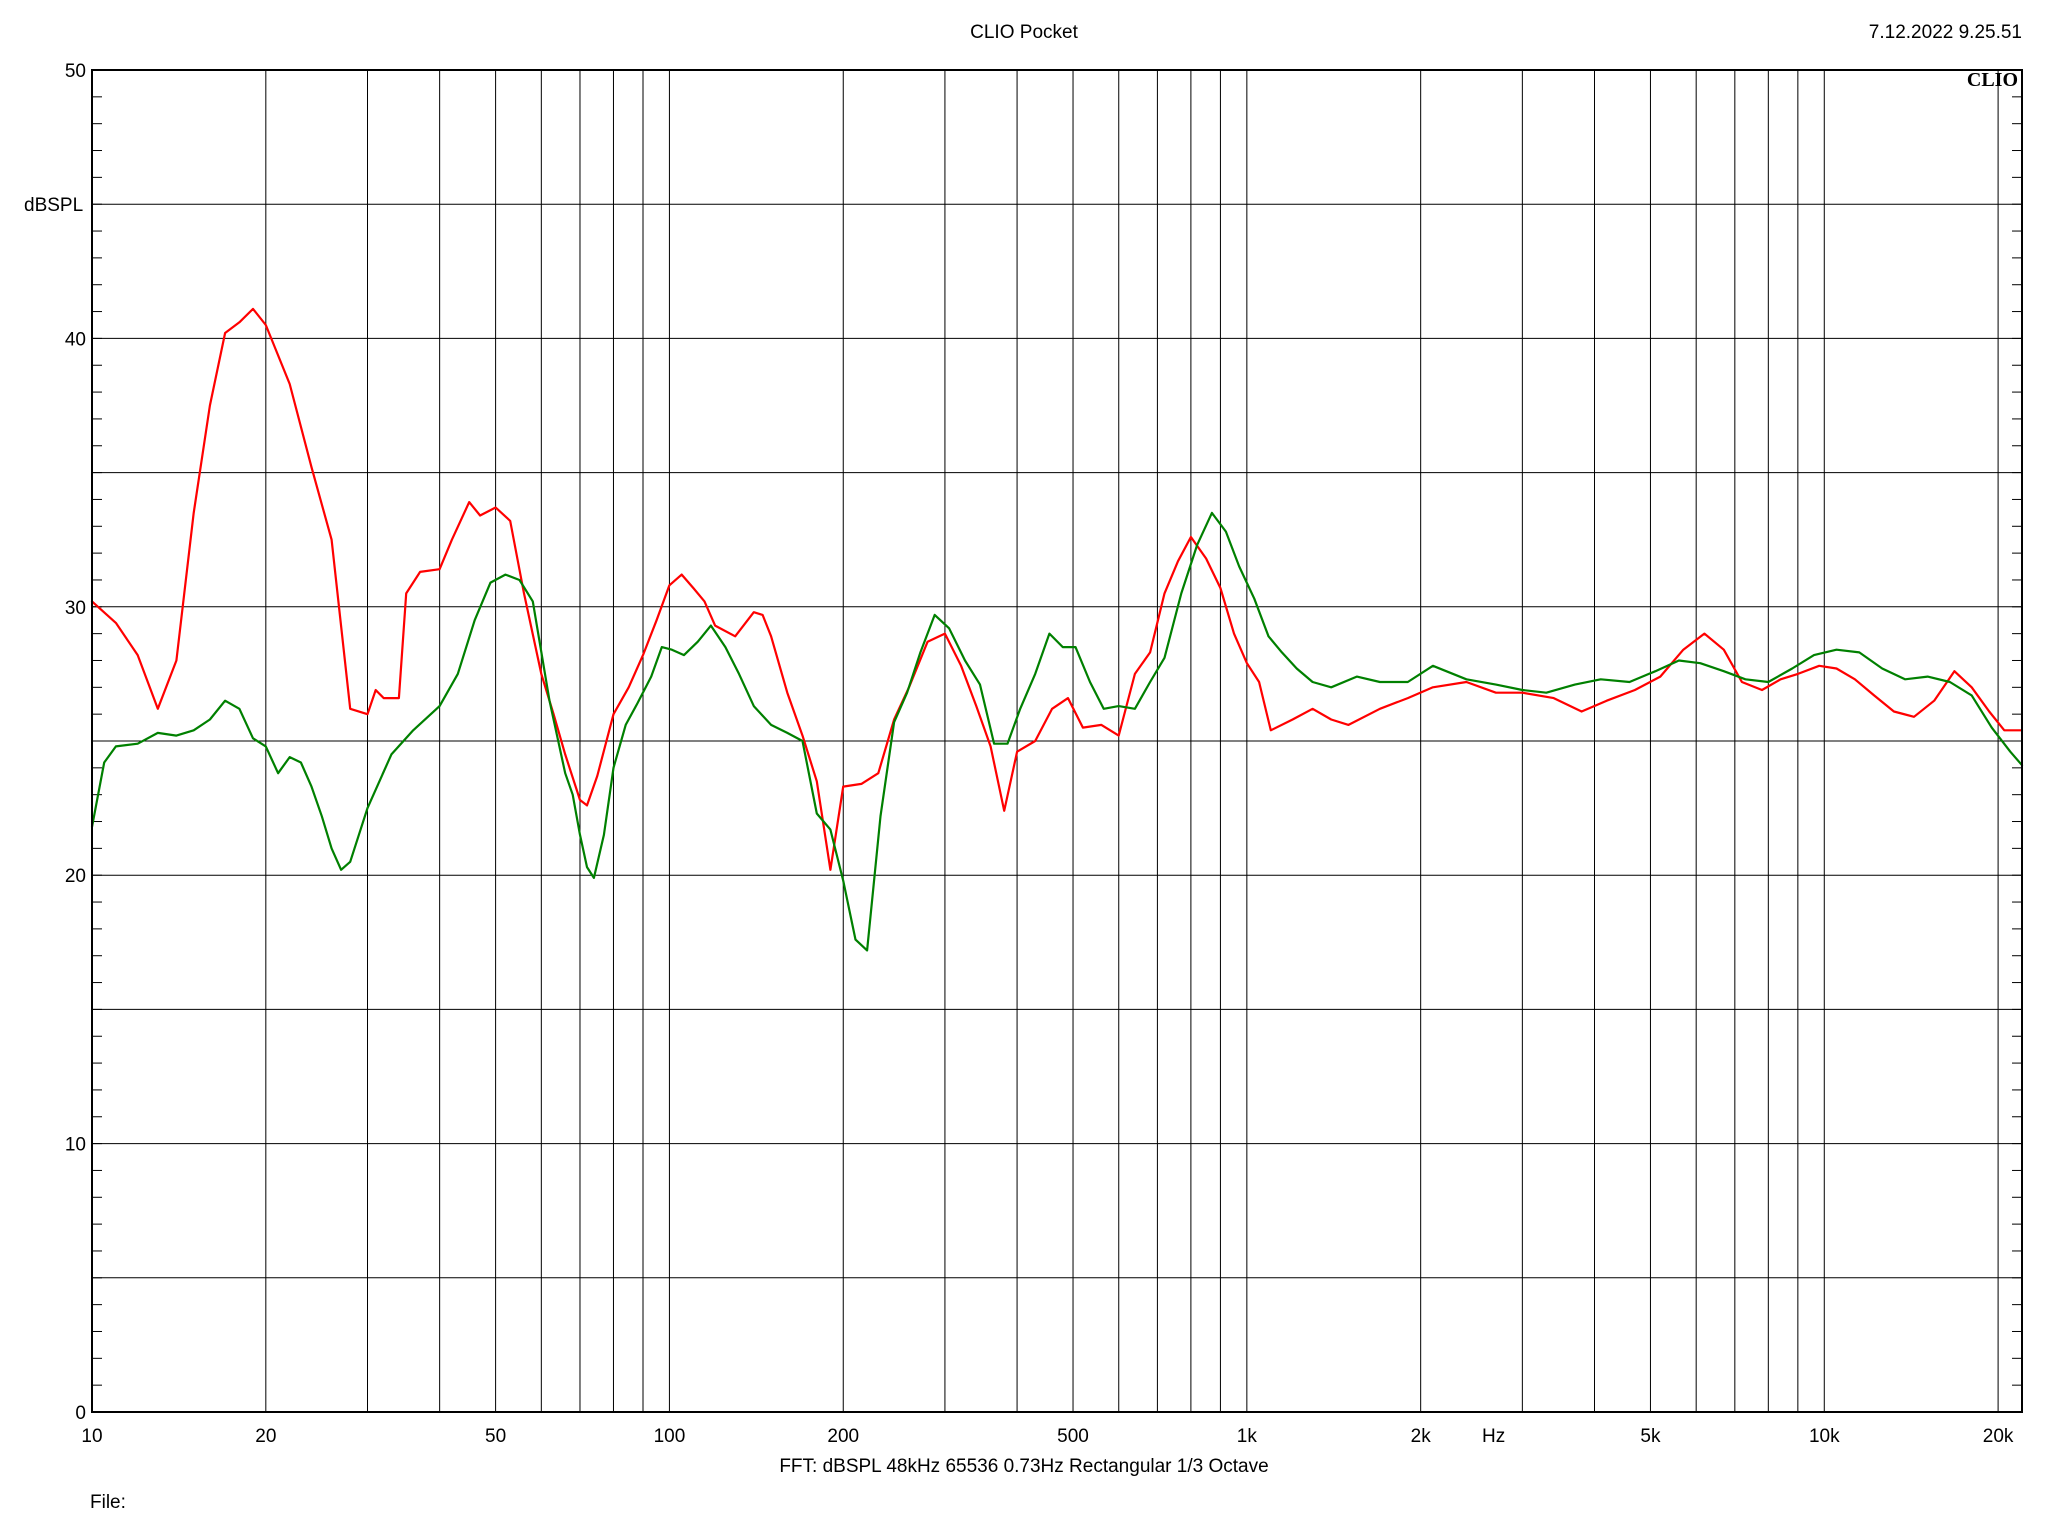 This screenshot has width=2048, height=1536. What do you see at coordinates (495, 1436) in the screenshot?
I see `x-tick-label: 50` at bounding box center [495, 1436].